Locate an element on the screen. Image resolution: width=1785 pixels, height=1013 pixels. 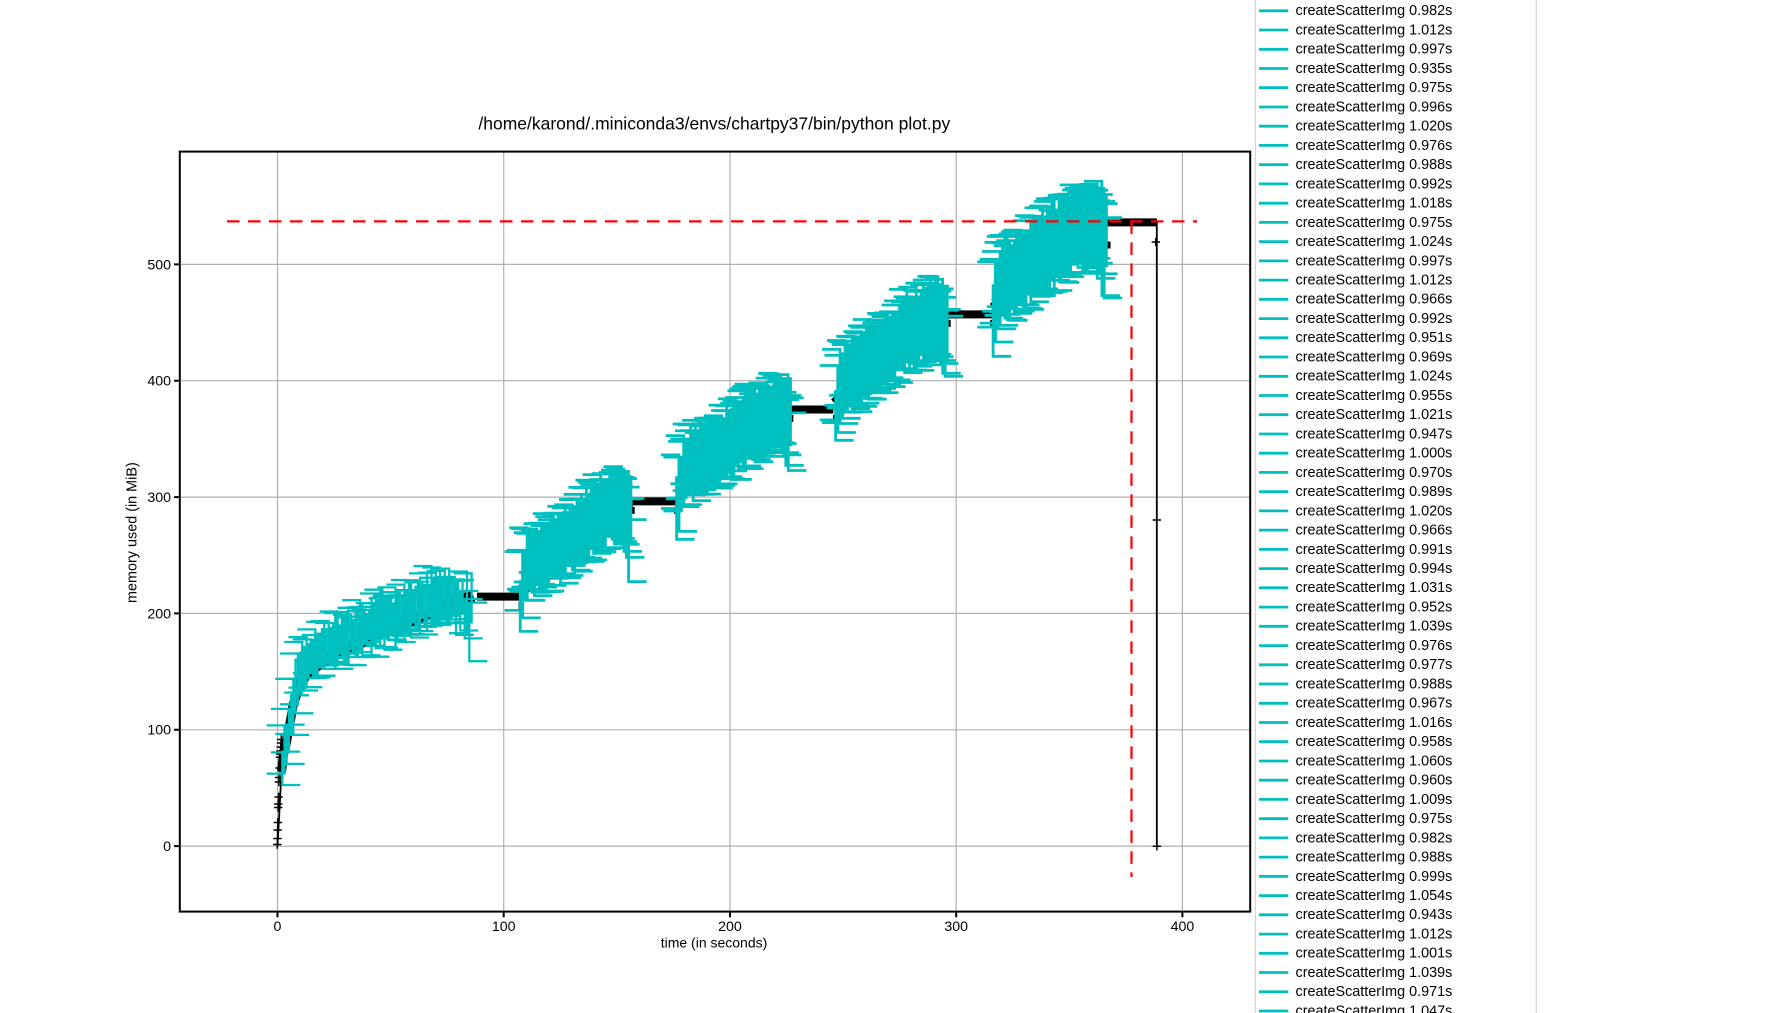
svg-text: createScatterImg 0.960s is located at coordinates (1374, 781).